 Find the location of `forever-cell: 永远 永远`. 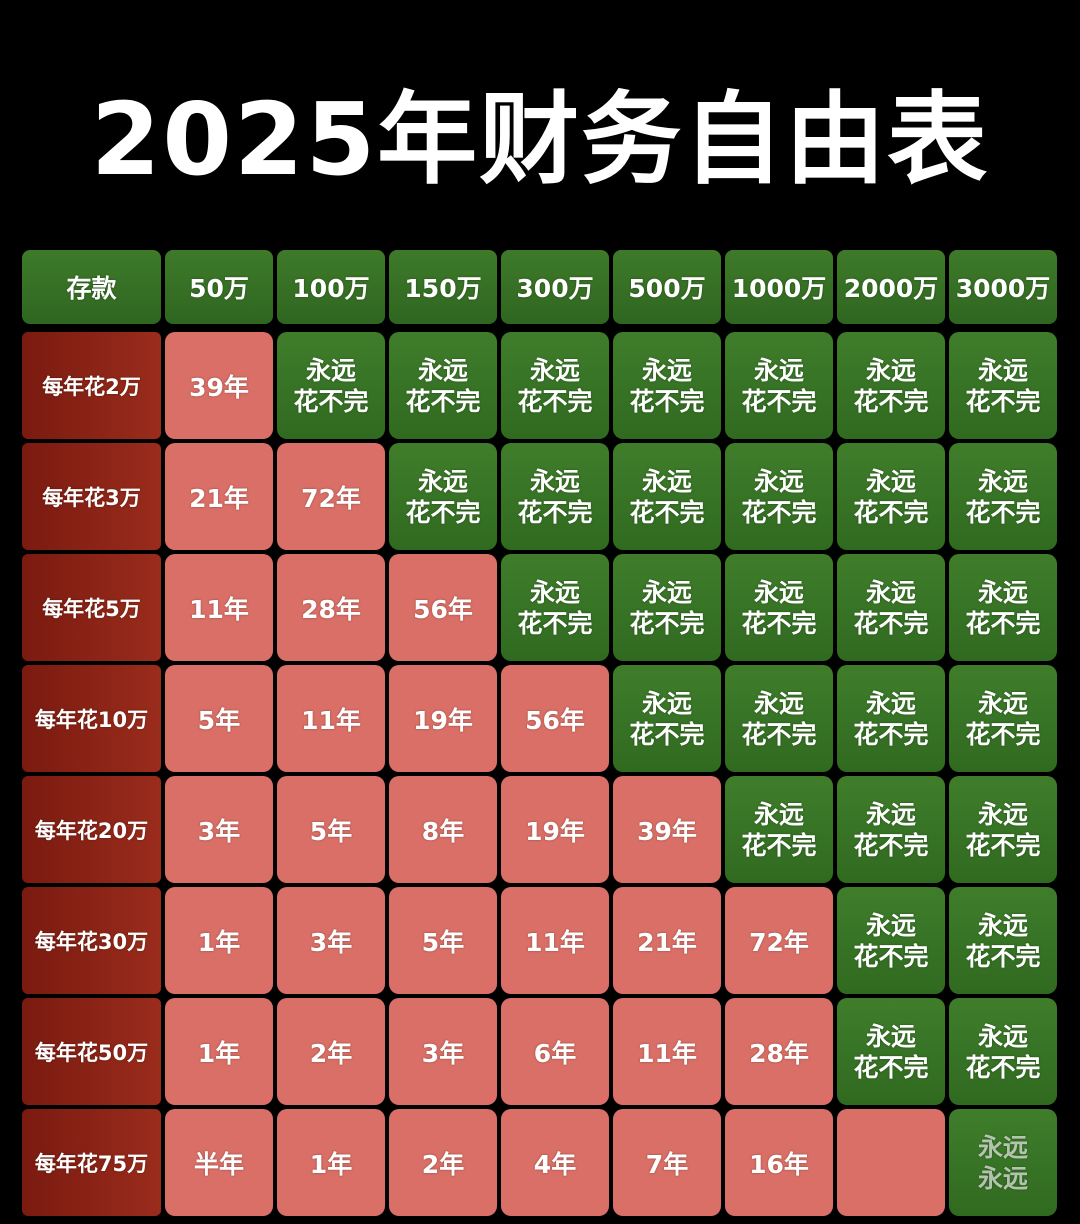

forever-cell: 永远 永远 is located at coordinates (1003, 1162).